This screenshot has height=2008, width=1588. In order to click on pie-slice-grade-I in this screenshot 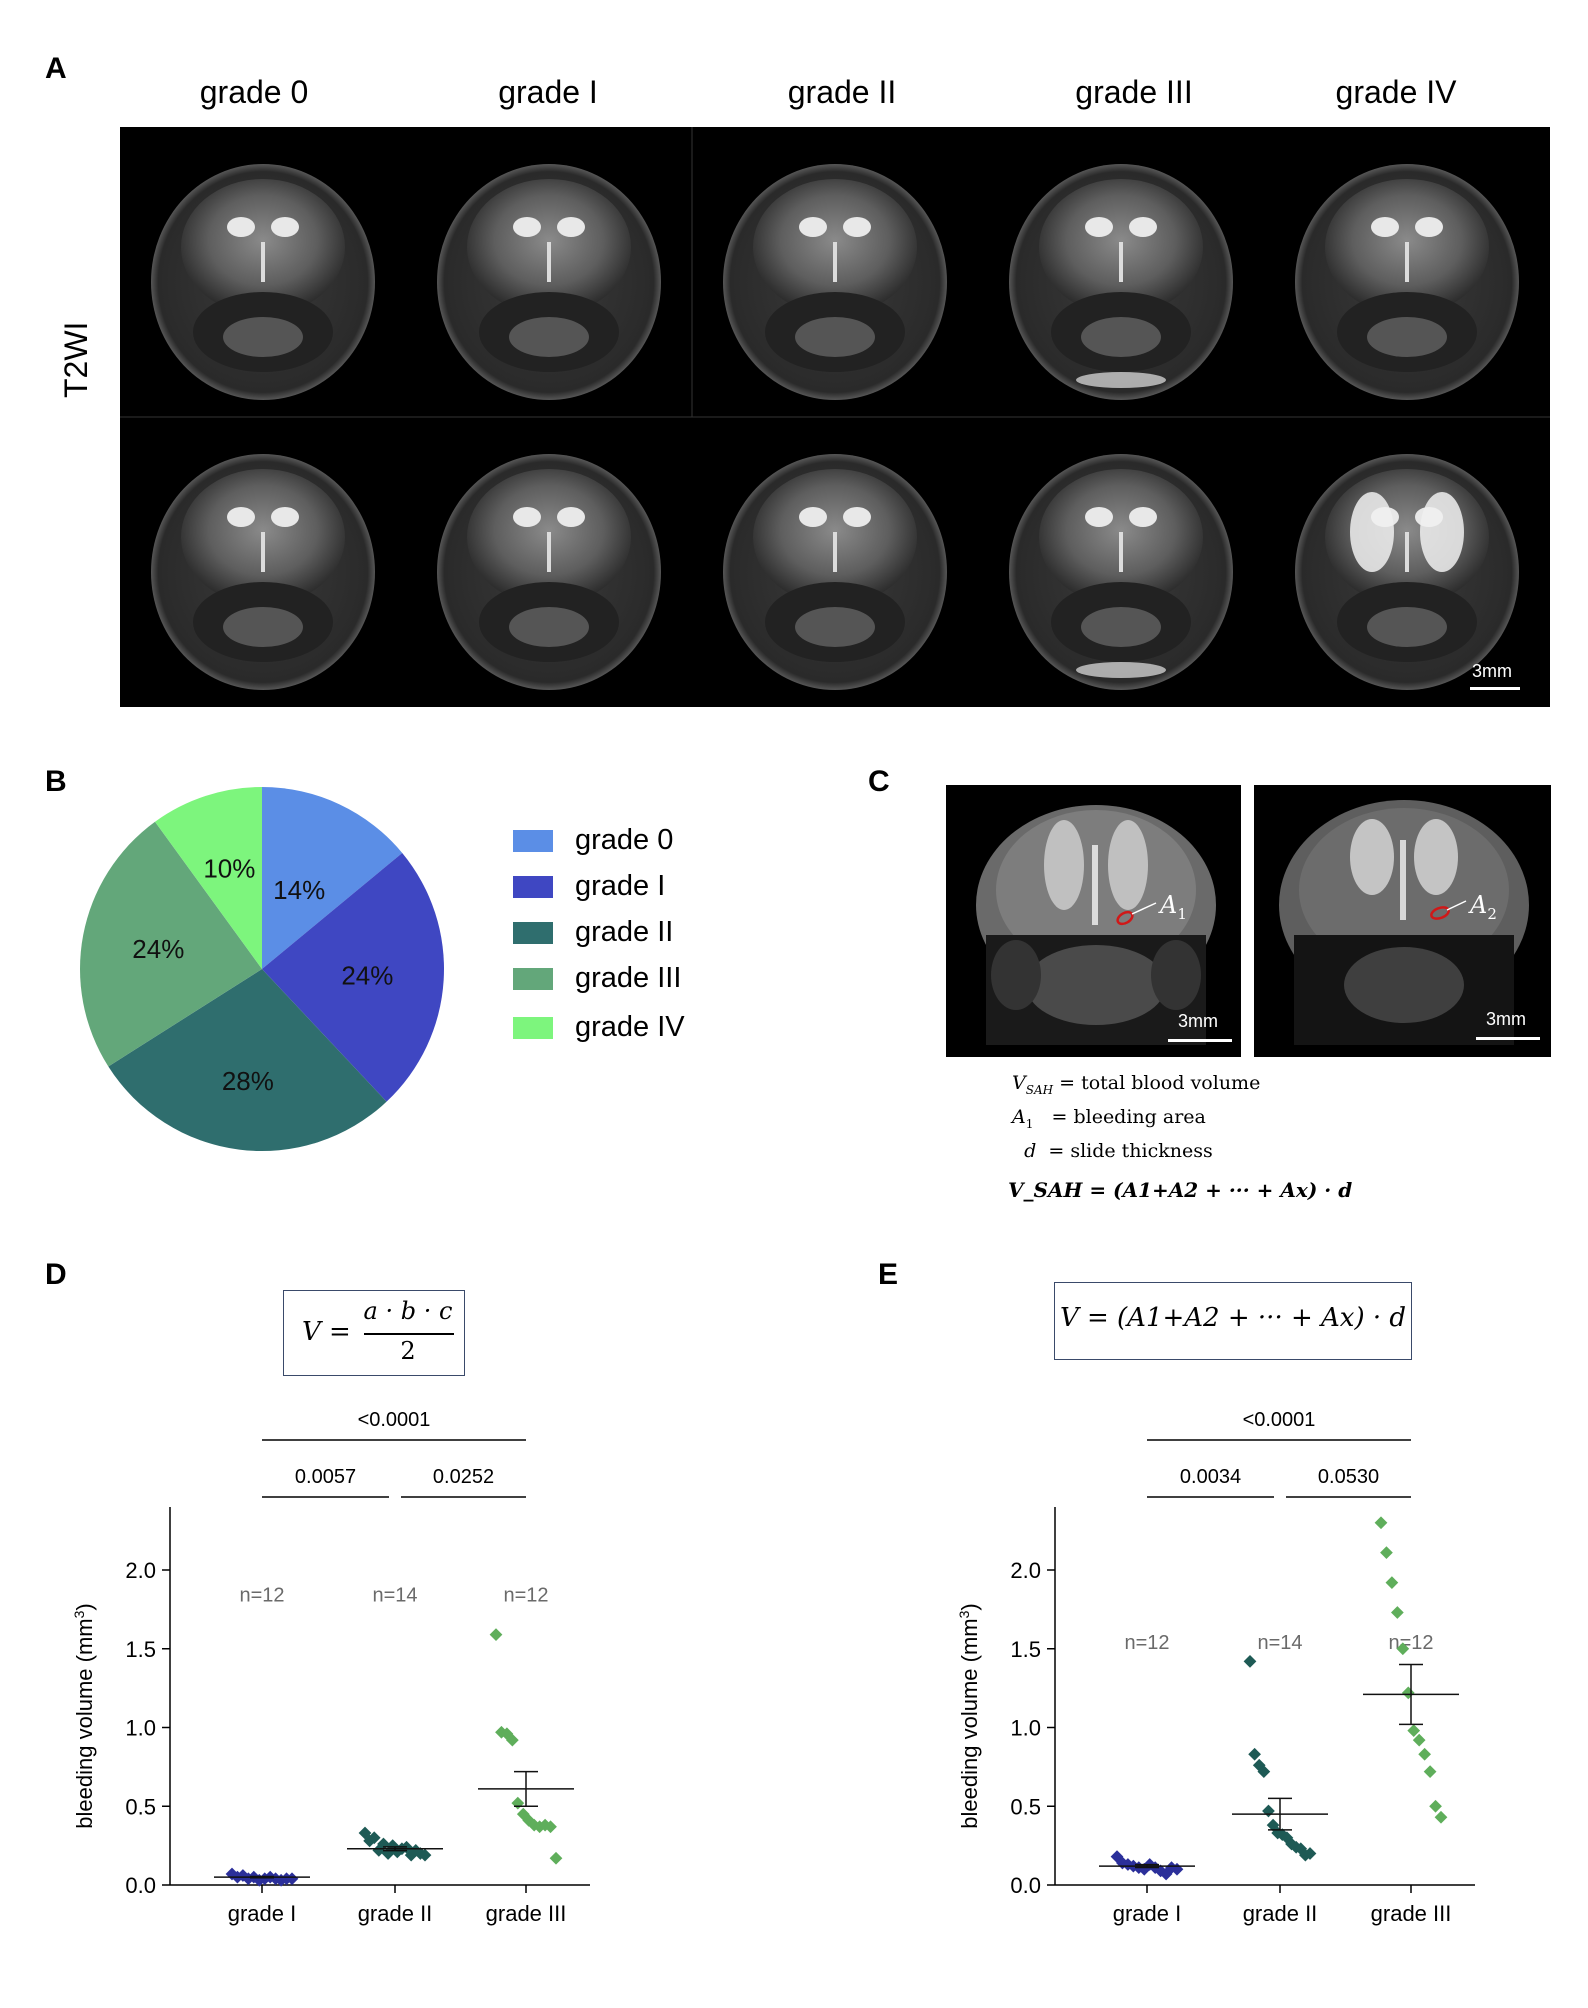, I will do `click(353, 977)`.